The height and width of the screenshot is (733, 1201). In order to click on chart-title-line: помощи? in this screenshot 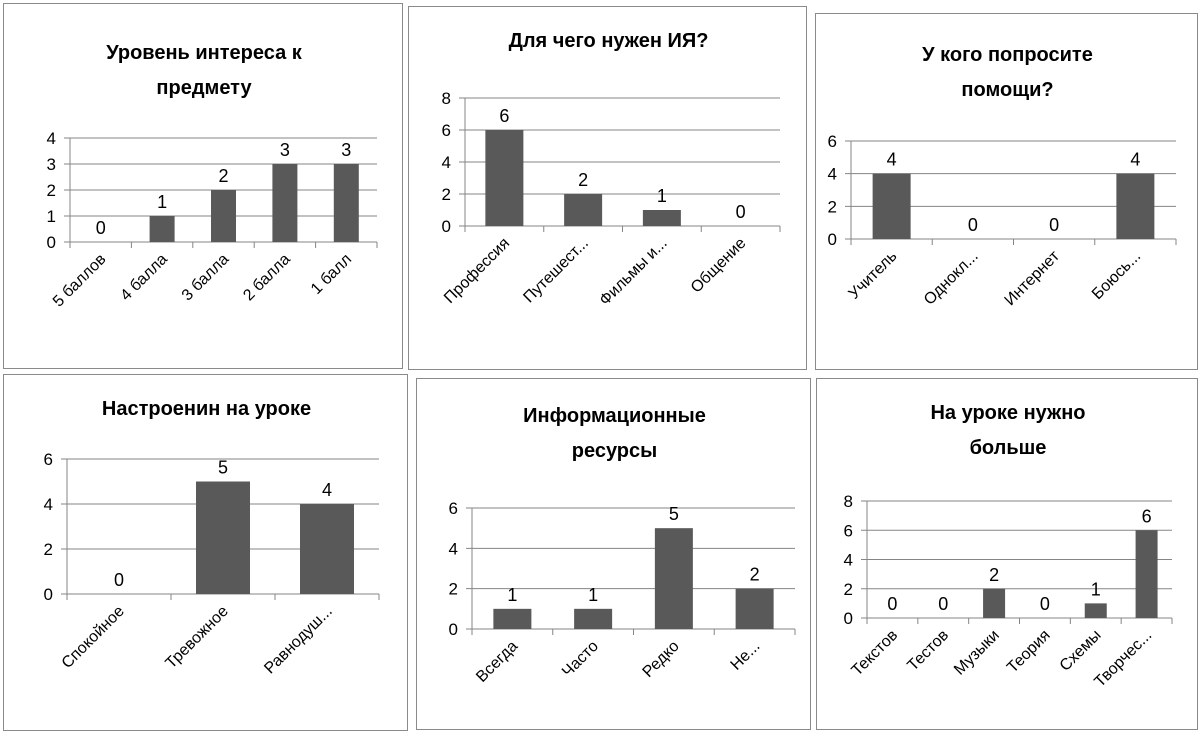, I will do `click(1007, 90)`.